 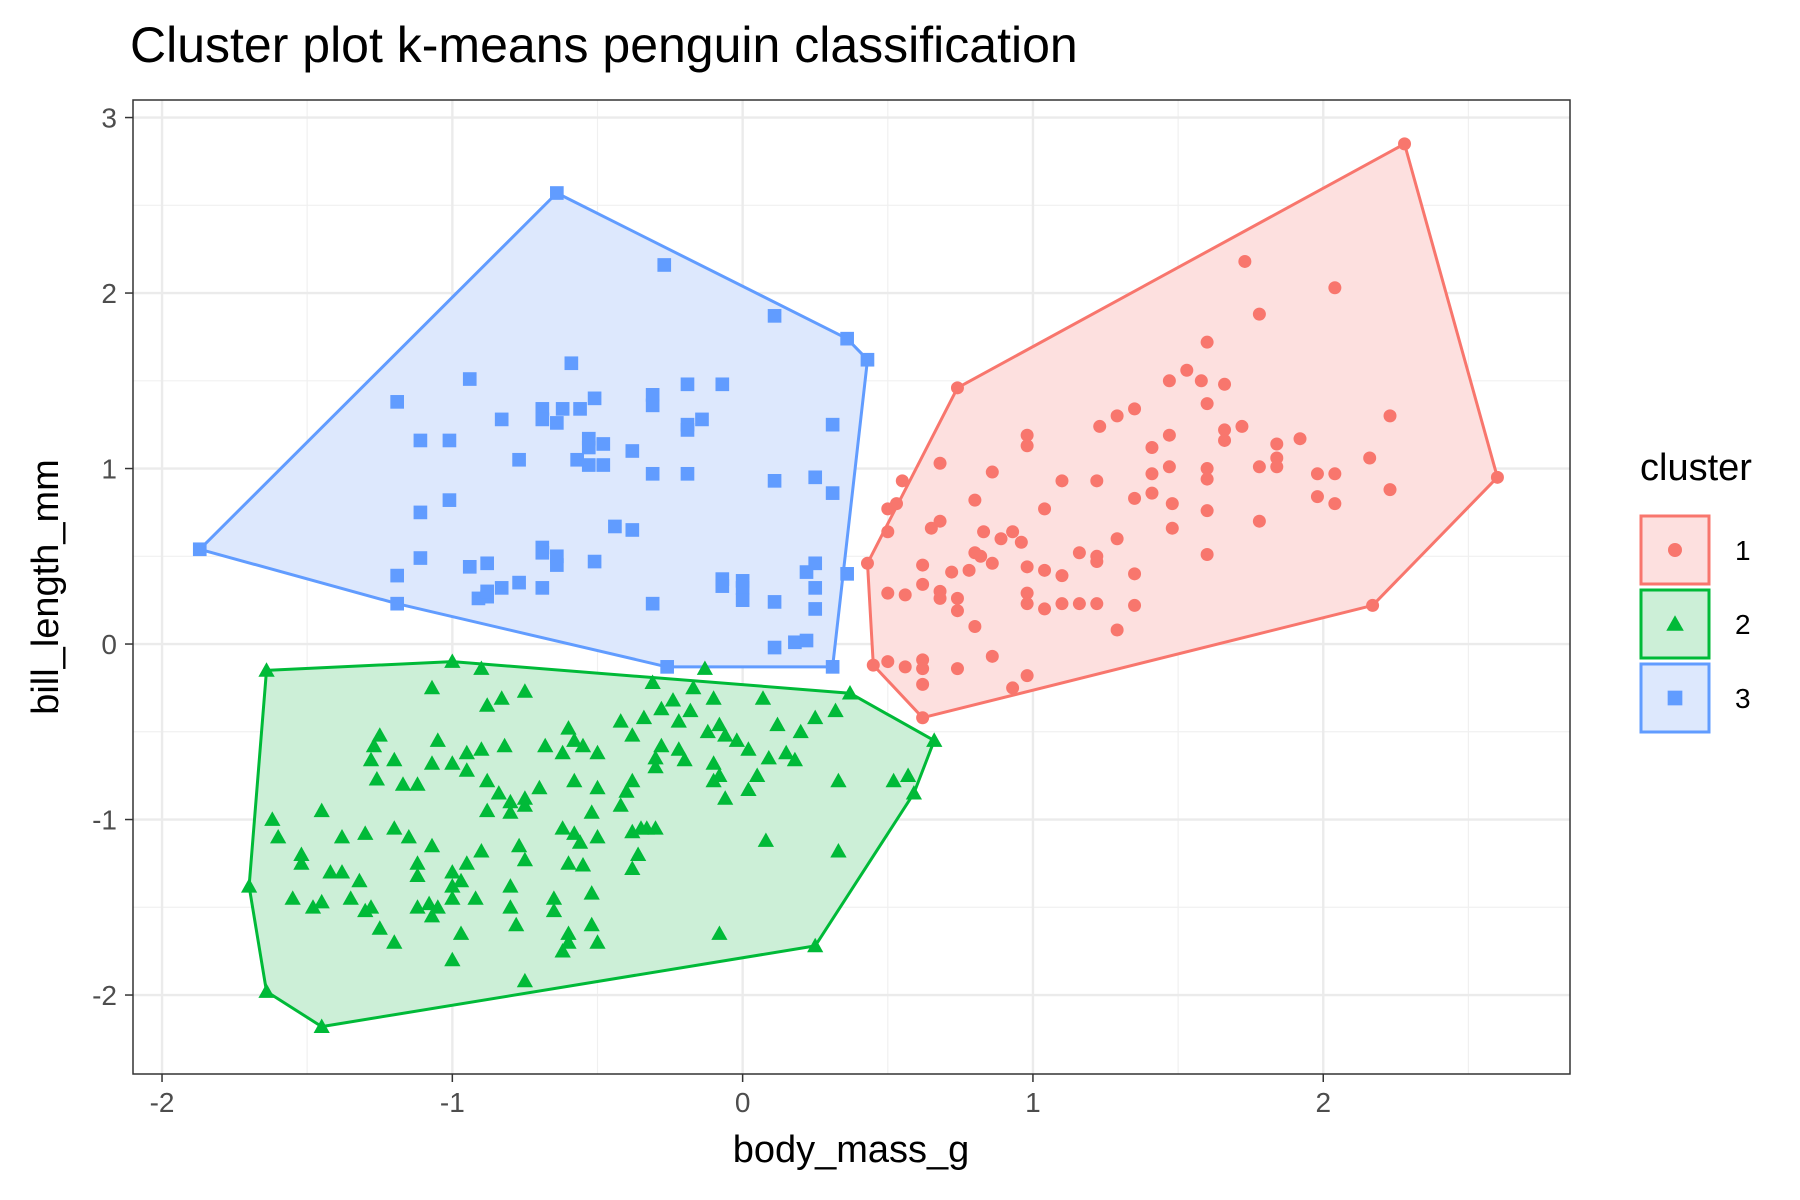 What do you see at coordinates (1743, 550) in the screenshot?
I see `legend-label-1: 1` at bounding box center [1743, 550].